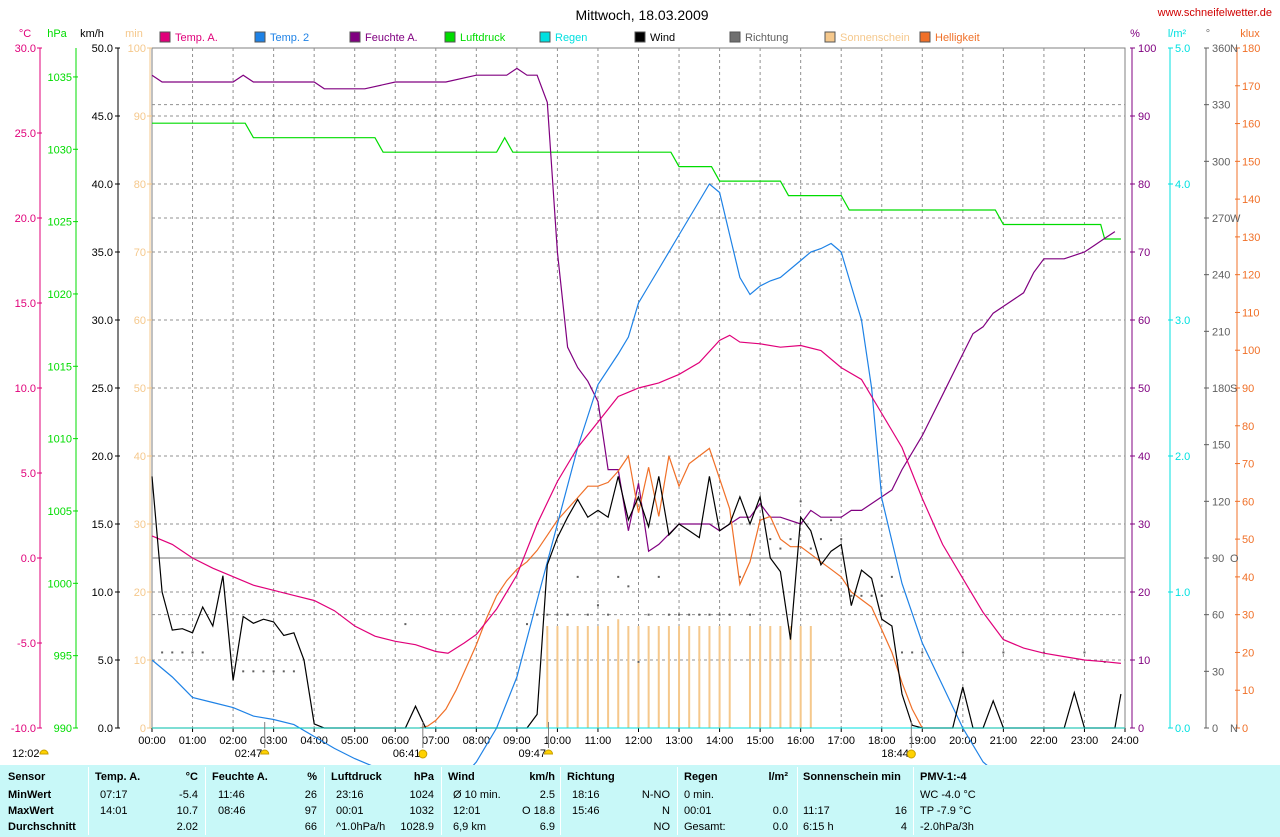  What do you see at coordinates (140, 117) in the screenshot?
I see `axis-tick-label-sun_min: 90` at bounding box center [140, 117].